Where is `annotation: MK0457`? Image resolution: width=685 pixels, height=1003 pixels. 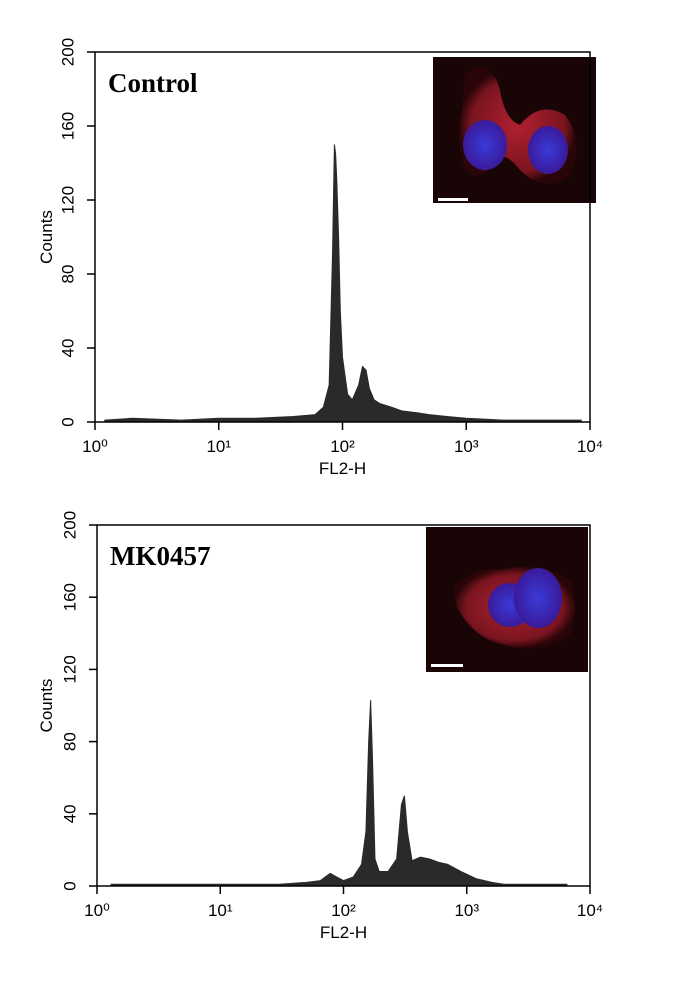
annotation: MK0457 is located at coordinates (160, 556).